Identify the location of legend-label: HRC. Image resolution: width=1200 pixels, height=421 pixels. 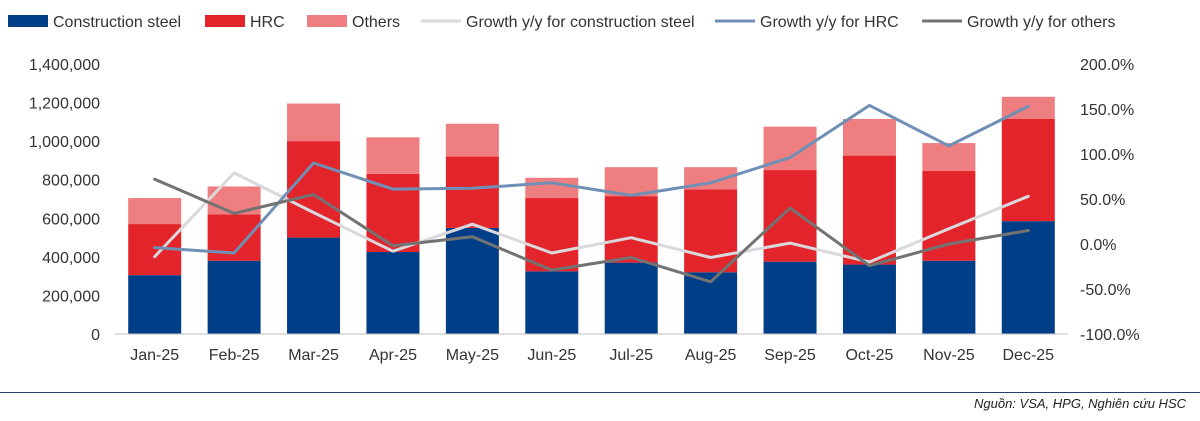
(267, 22).